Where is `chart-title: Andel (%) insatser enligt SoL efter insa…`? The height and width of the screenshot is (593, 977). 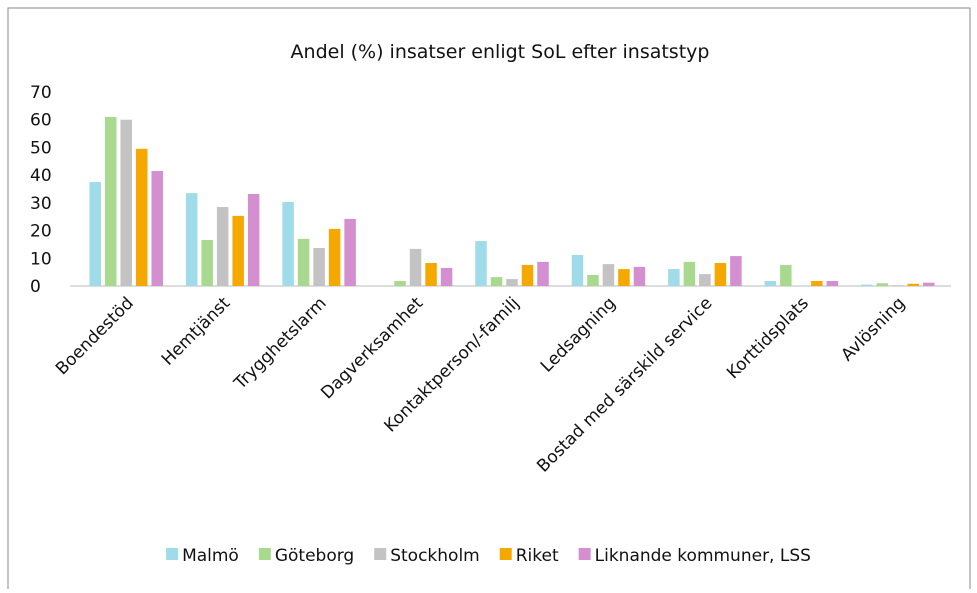
chart-title: Andel (%) insatser enligt SoL efter insa… is located at coordinates (500, 52).